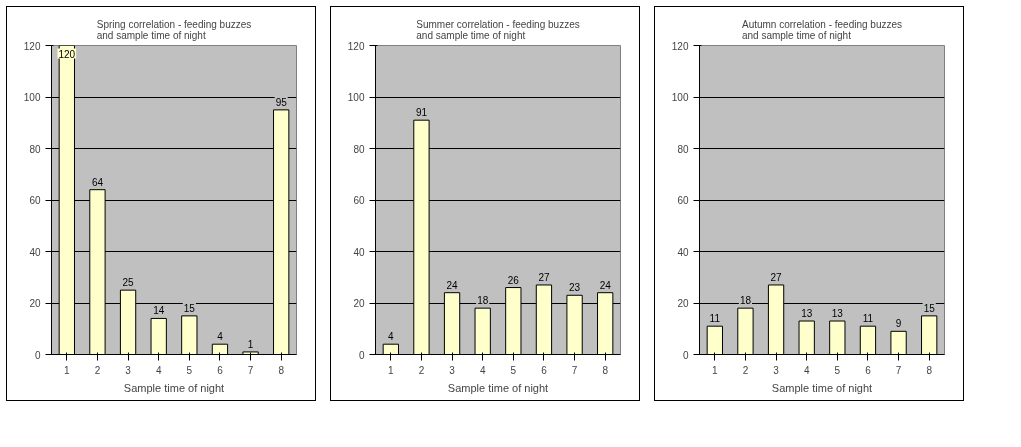 The image size is (1021, 447). I want to click on data-label: 95, so click(281, 102).